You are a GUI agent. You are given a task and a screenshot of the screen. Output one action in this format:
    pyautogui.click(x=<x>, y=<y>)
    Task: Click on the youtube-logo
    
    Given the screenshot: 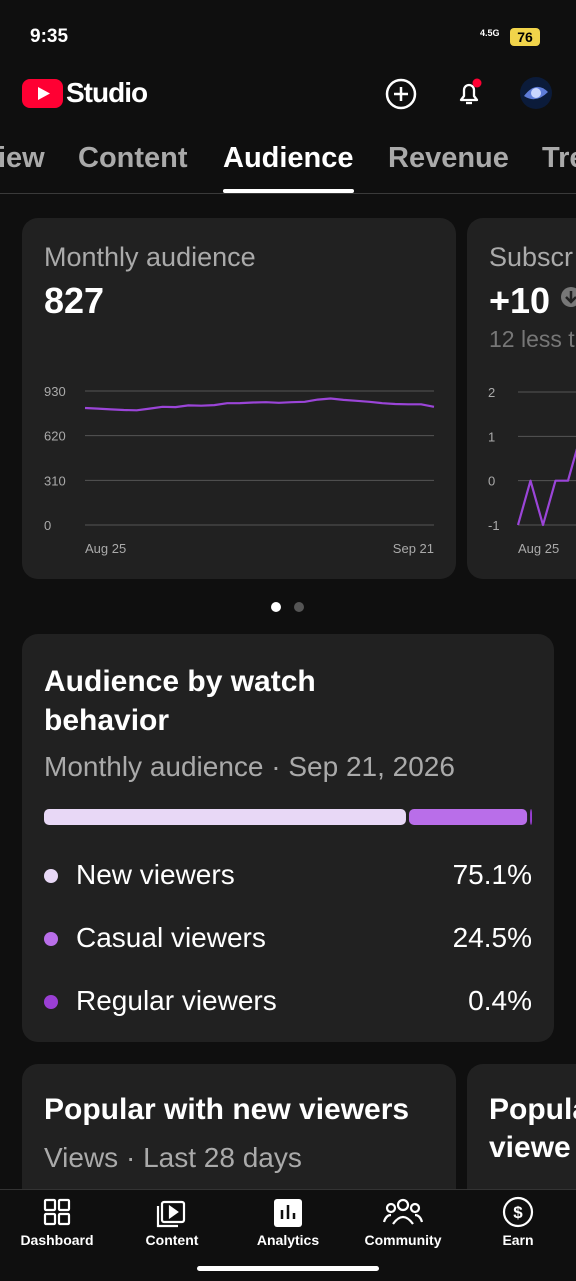 What is the action you would take?
    pyautogui.click(x=42, y=93)
    